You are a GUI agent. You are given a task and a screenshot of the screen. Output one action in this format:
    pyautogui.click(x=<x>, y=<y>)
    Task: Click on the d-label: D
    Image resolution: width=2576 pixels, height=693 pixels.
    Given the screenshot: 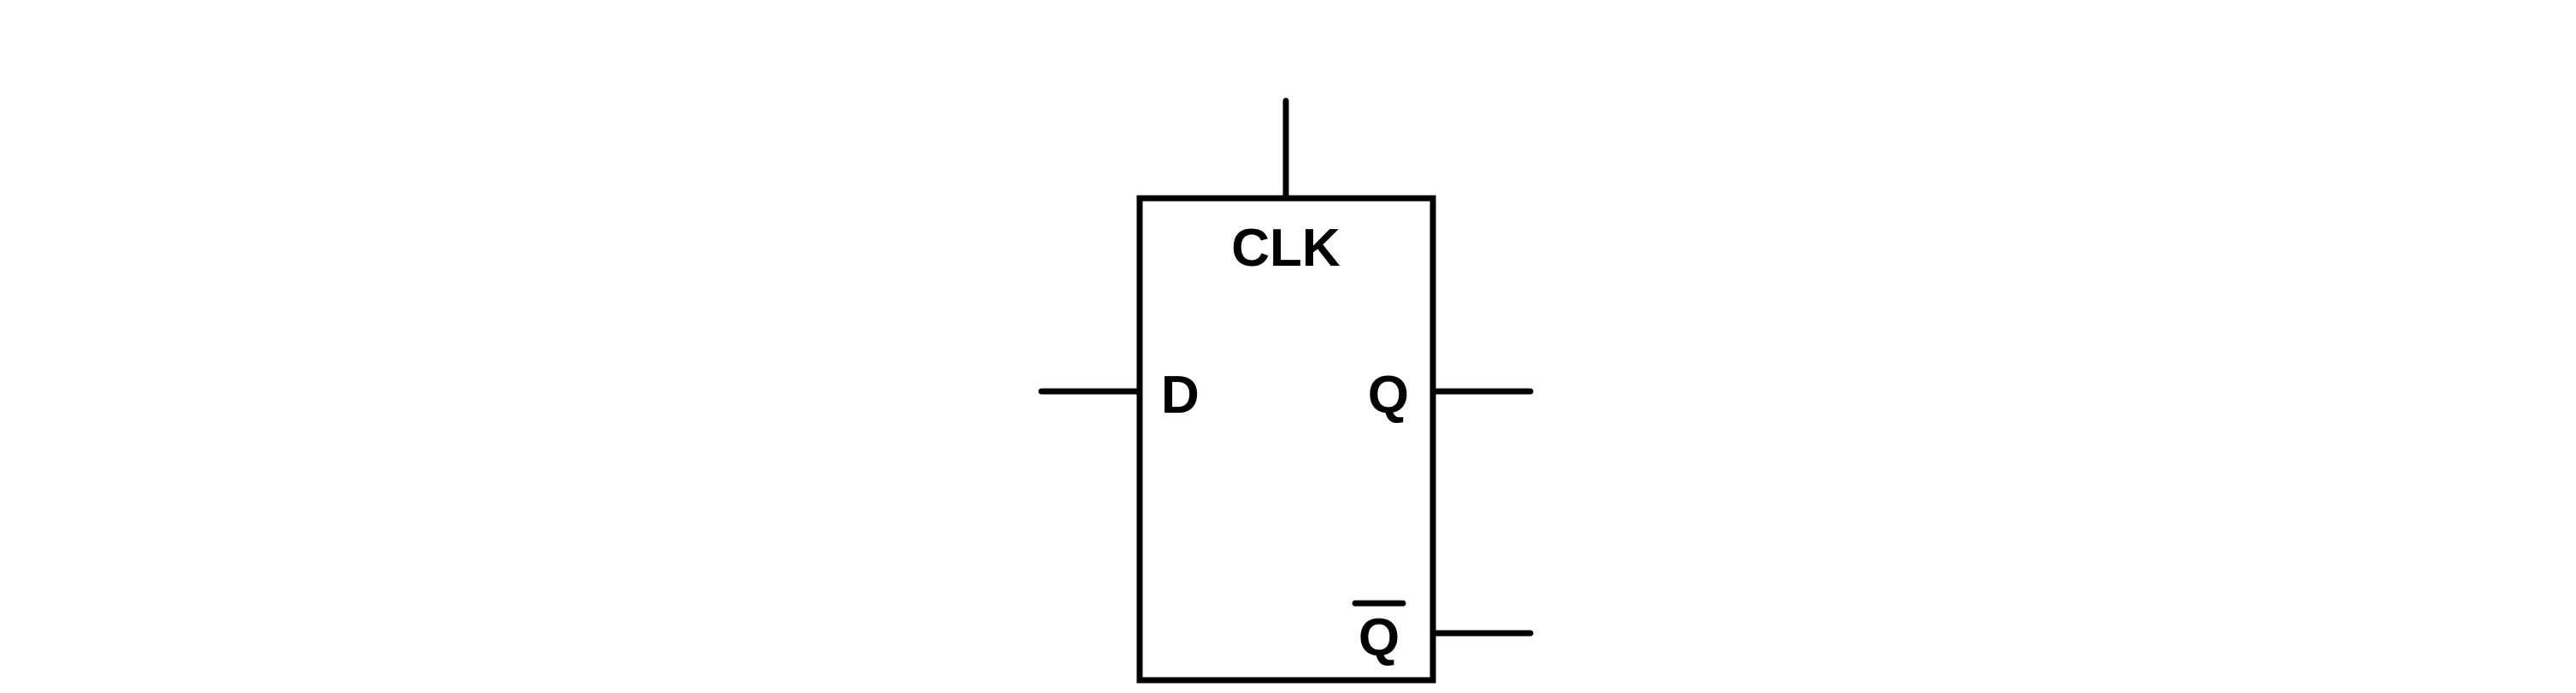 What is the action you would take?
    pyautogui.click(x=1180, y=396)
    